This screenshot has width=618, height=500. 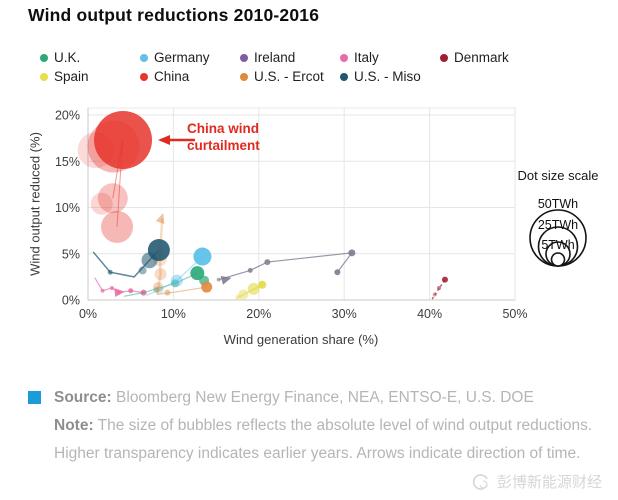 What do you see at coordinates (558, 259) in the screenshot?
I see `size-legend-dot` at bounding box center [558, 259].